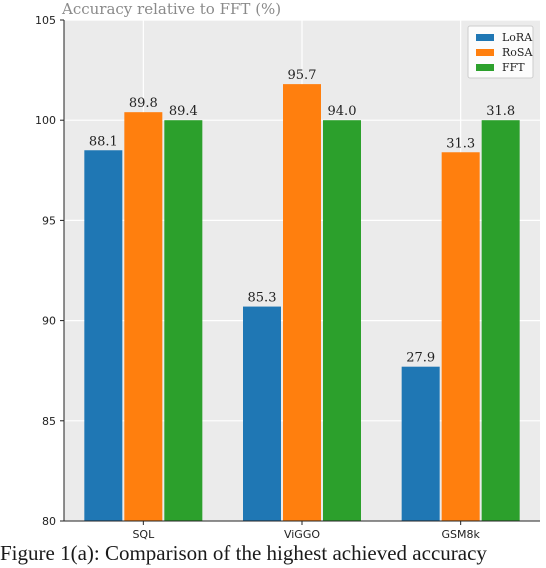 The height and width of the screenshot is (568, 546). I want to click on data-label: 88.1, so click(103, 141).